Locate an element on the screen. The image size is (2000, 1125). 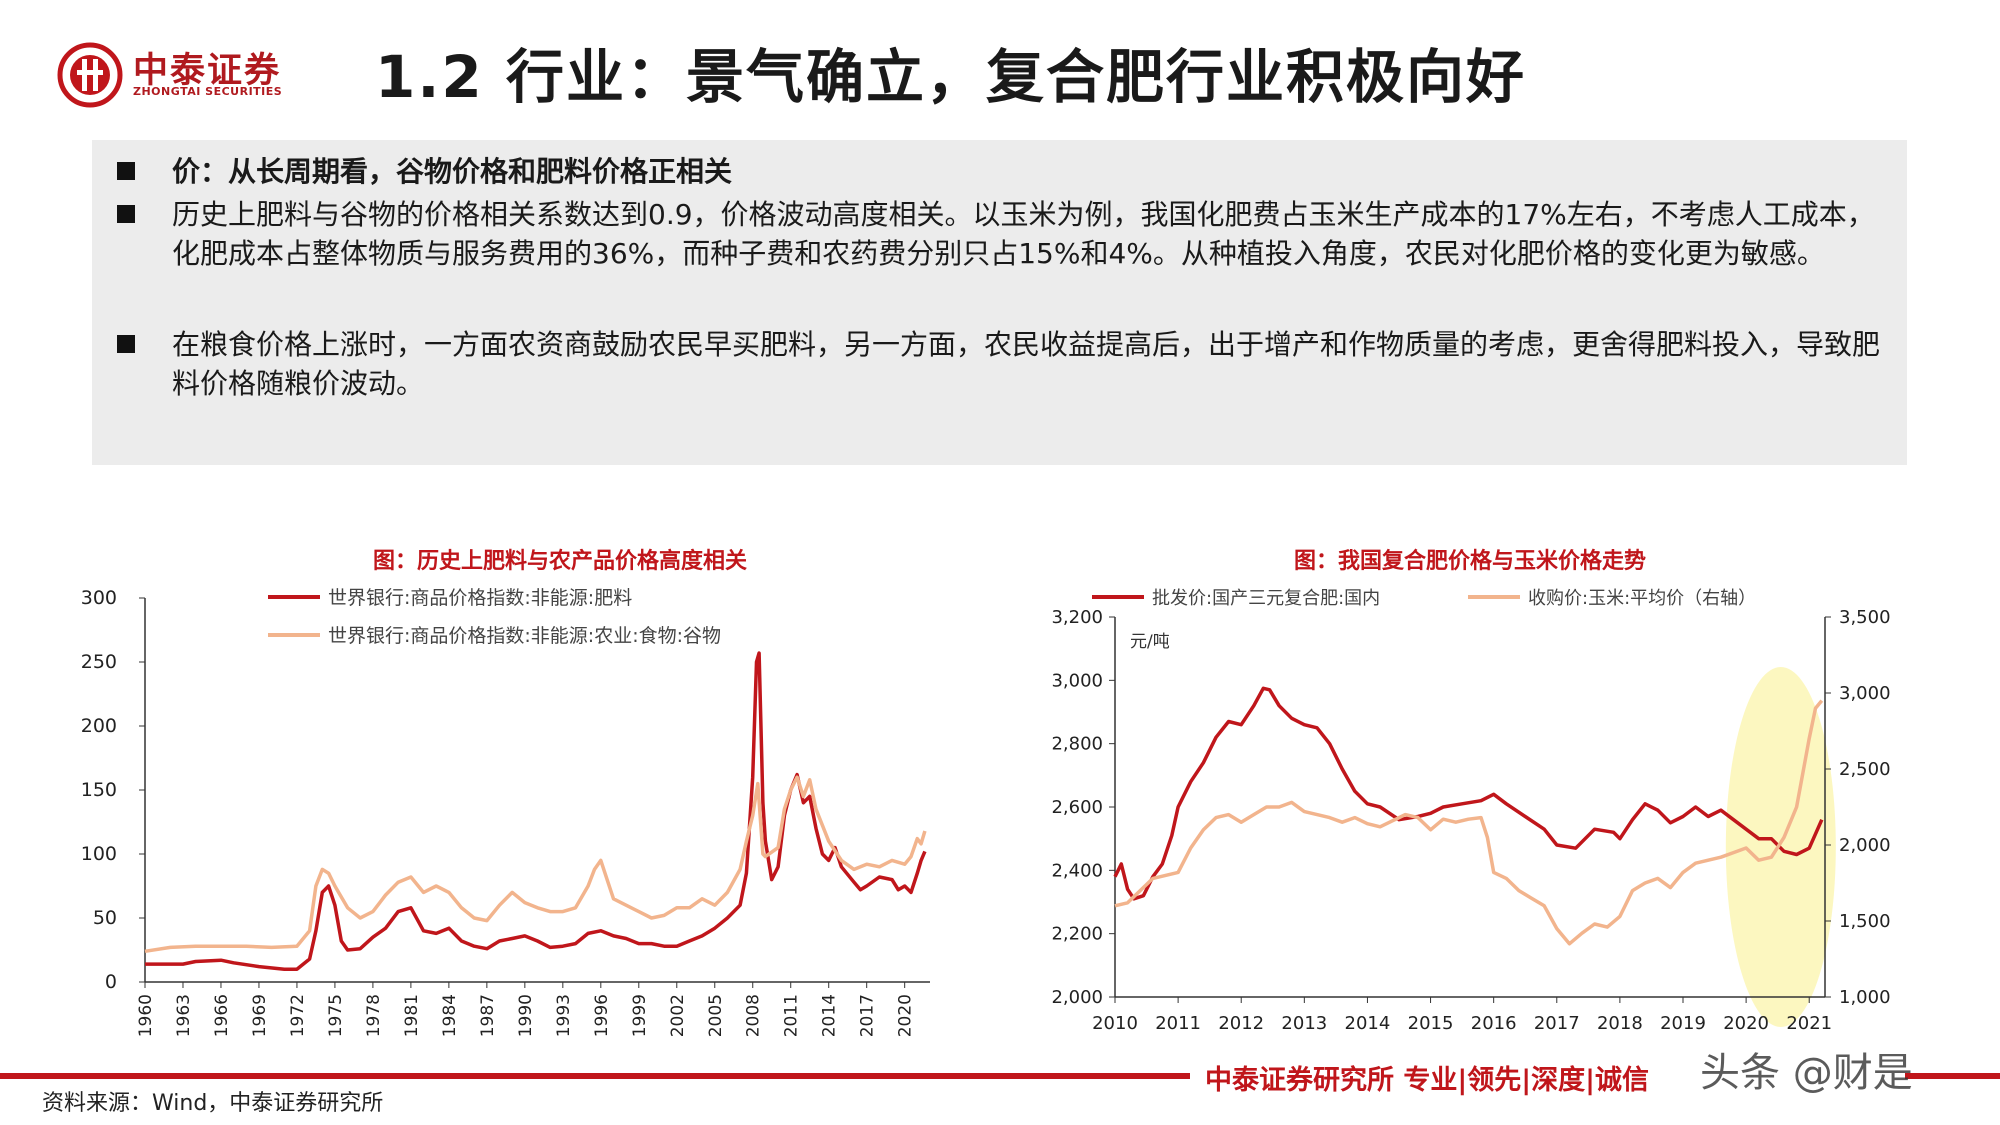
y-tick-label: 150 is located at coordinates (99, 790).